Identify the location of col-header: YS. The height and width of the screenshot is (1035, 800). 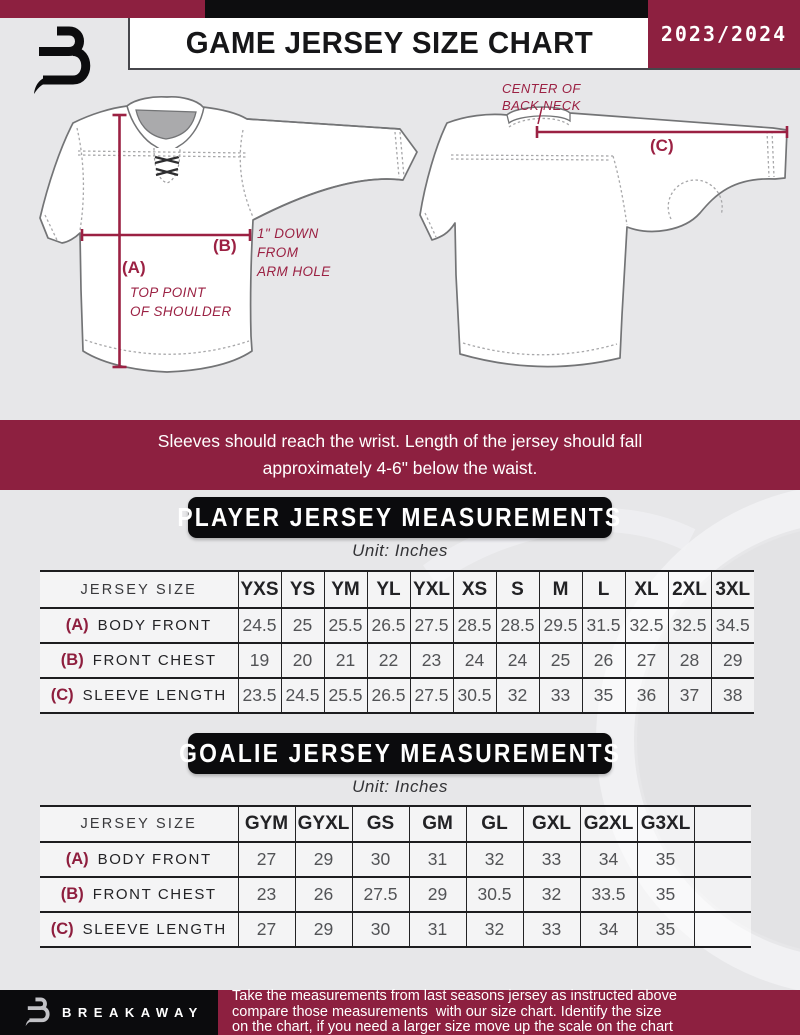
(302, 589).